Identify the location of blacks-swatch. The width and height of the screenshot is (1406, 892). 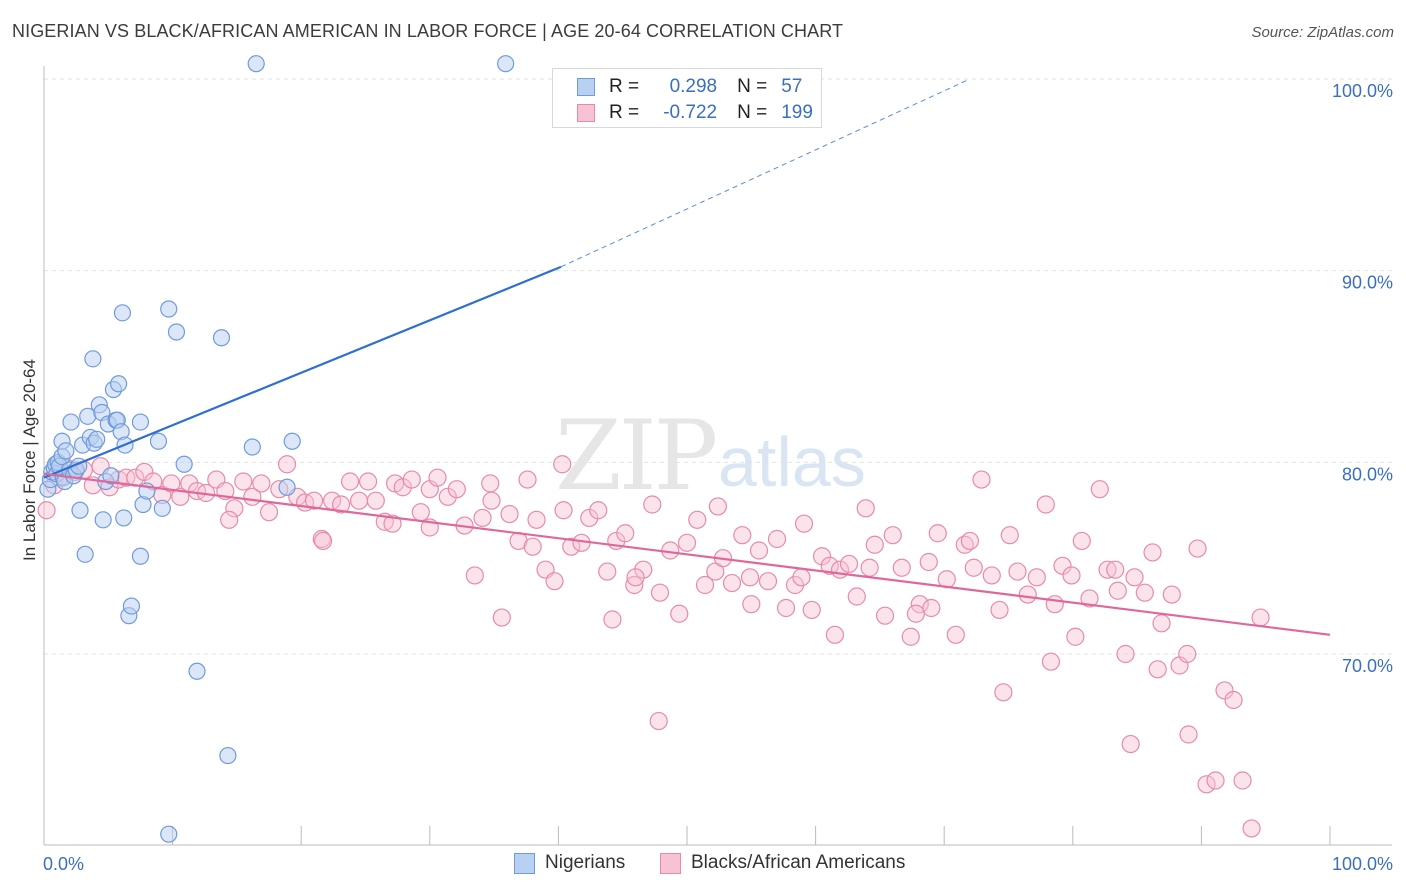
(586, 113).